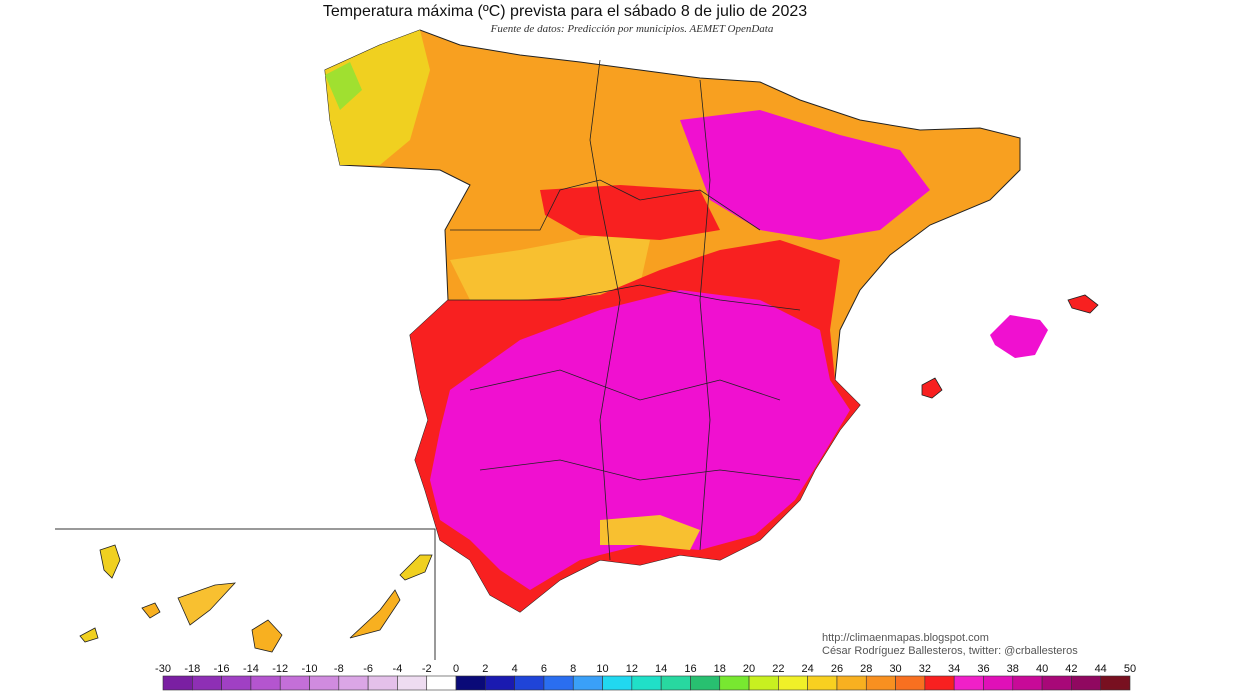  Describe the element at coordinates (983, 669) in the screenshot. I see `legend-tick-label: 36` at that location.